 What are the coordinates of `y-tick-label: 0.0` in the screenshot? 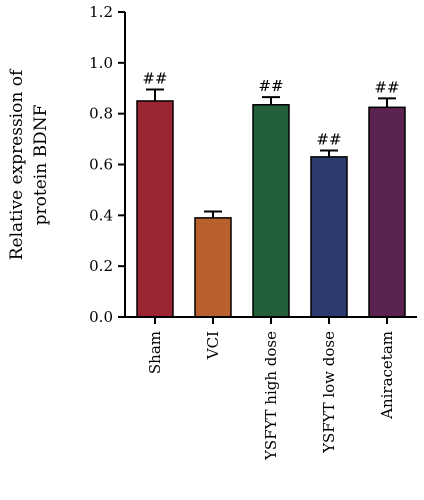 It's located at (101, 317).